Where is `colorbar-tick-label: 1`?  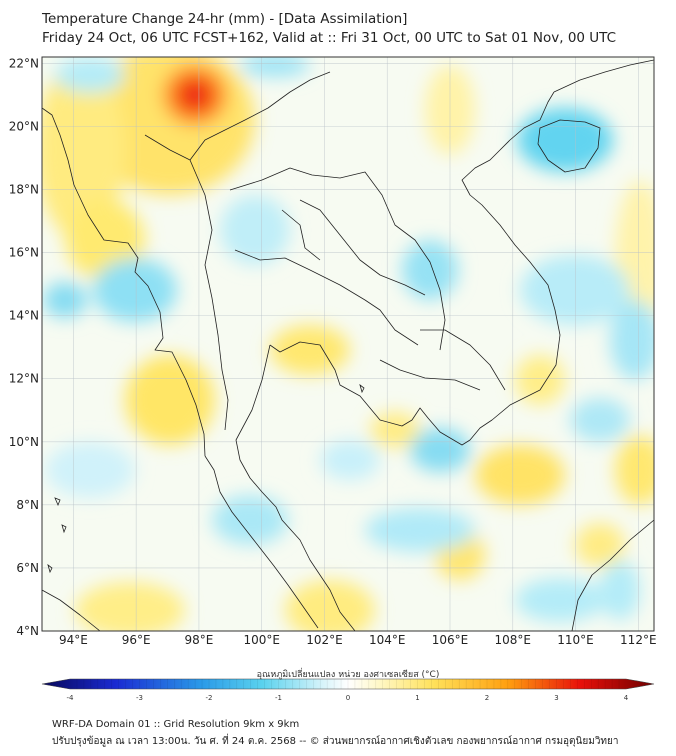 colorbar-tick-label: 1 is located at coordinates (417, 698).